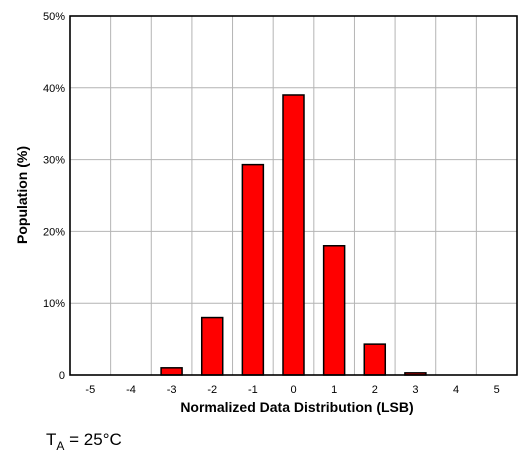  Describe the element at coordinates (296, 407) in the screenshot. I see `x-axis-title: Normalized Data Distribution (LSB)` at that location.